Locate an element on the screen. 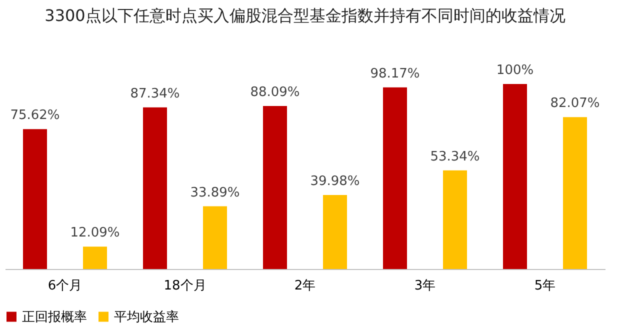 The width and height of the screenshot is (640, 334). legend-label: 正回报概率 is located at coordinates (54, 316).